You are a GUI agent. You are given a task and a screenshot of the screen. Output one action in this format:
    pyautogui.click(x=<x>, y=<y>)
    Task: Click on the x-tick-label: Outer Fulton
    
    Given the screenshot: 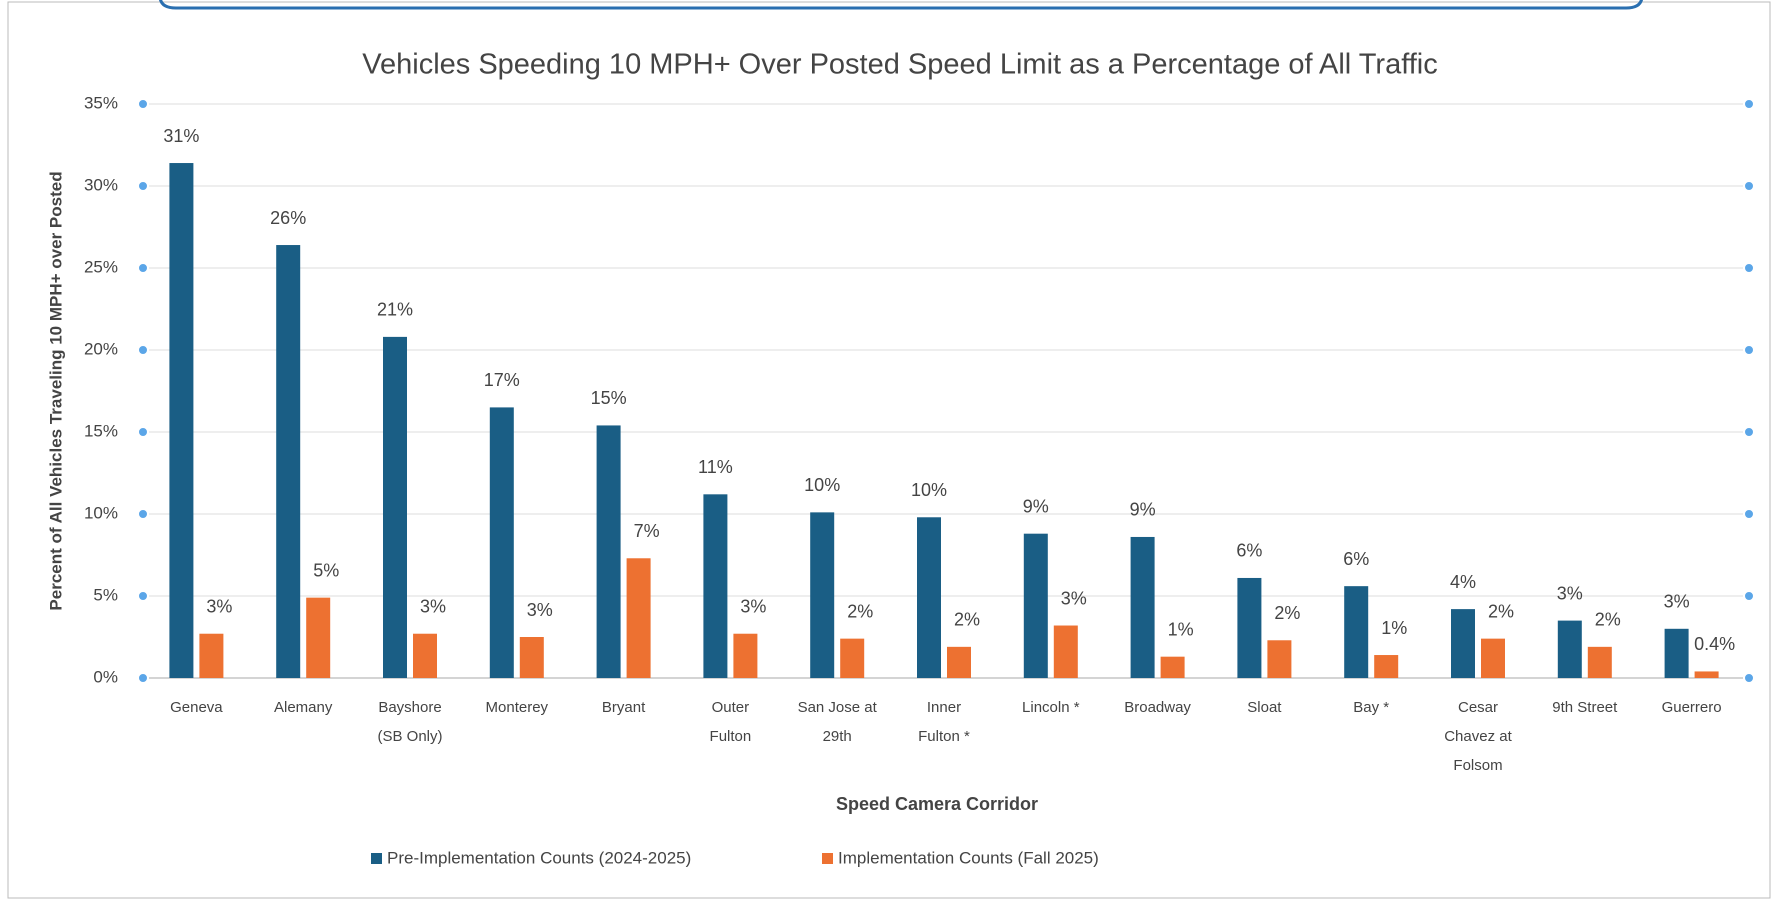 What is the action you would take?
    pyautogui.click(x=730, y=722)
    